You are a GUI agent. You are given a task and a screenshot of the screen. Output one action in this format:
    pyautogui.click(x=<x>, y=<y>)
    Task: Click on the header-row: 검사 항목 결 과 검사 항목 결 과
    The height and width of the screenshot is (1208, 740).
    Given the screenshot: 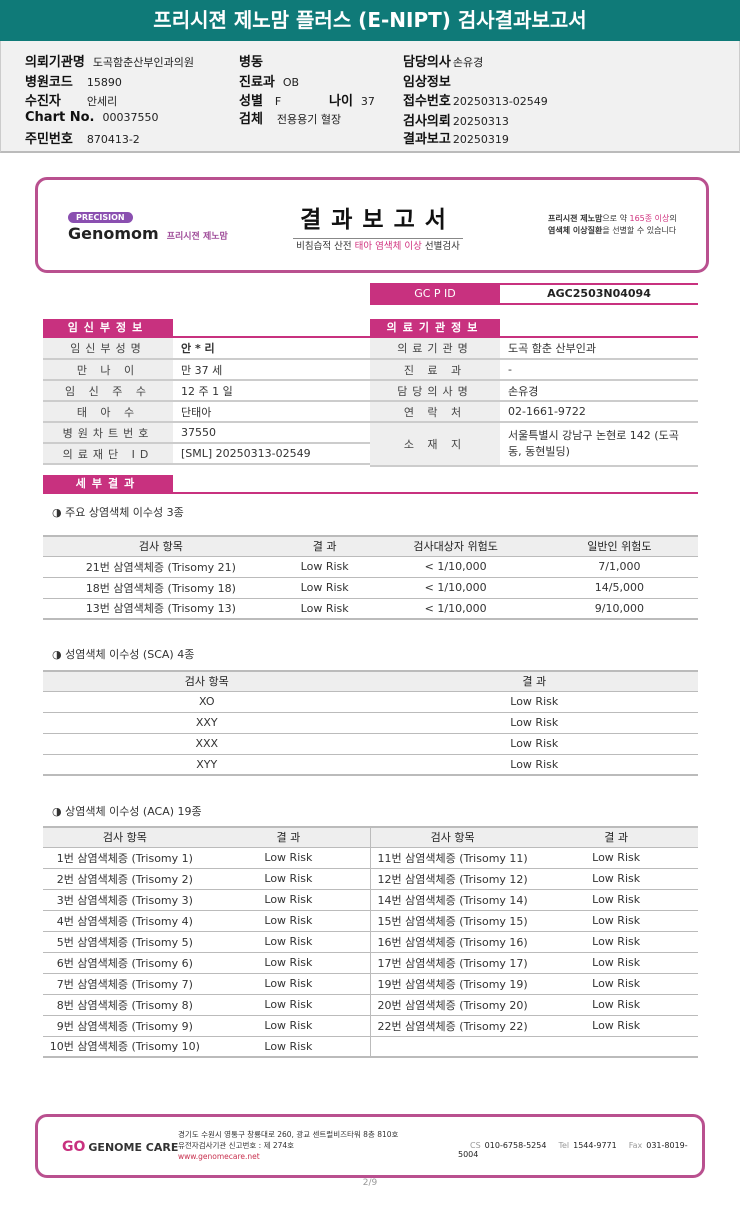 What is the action you would take?
    pyautogui.click(x=370, y=837)
    